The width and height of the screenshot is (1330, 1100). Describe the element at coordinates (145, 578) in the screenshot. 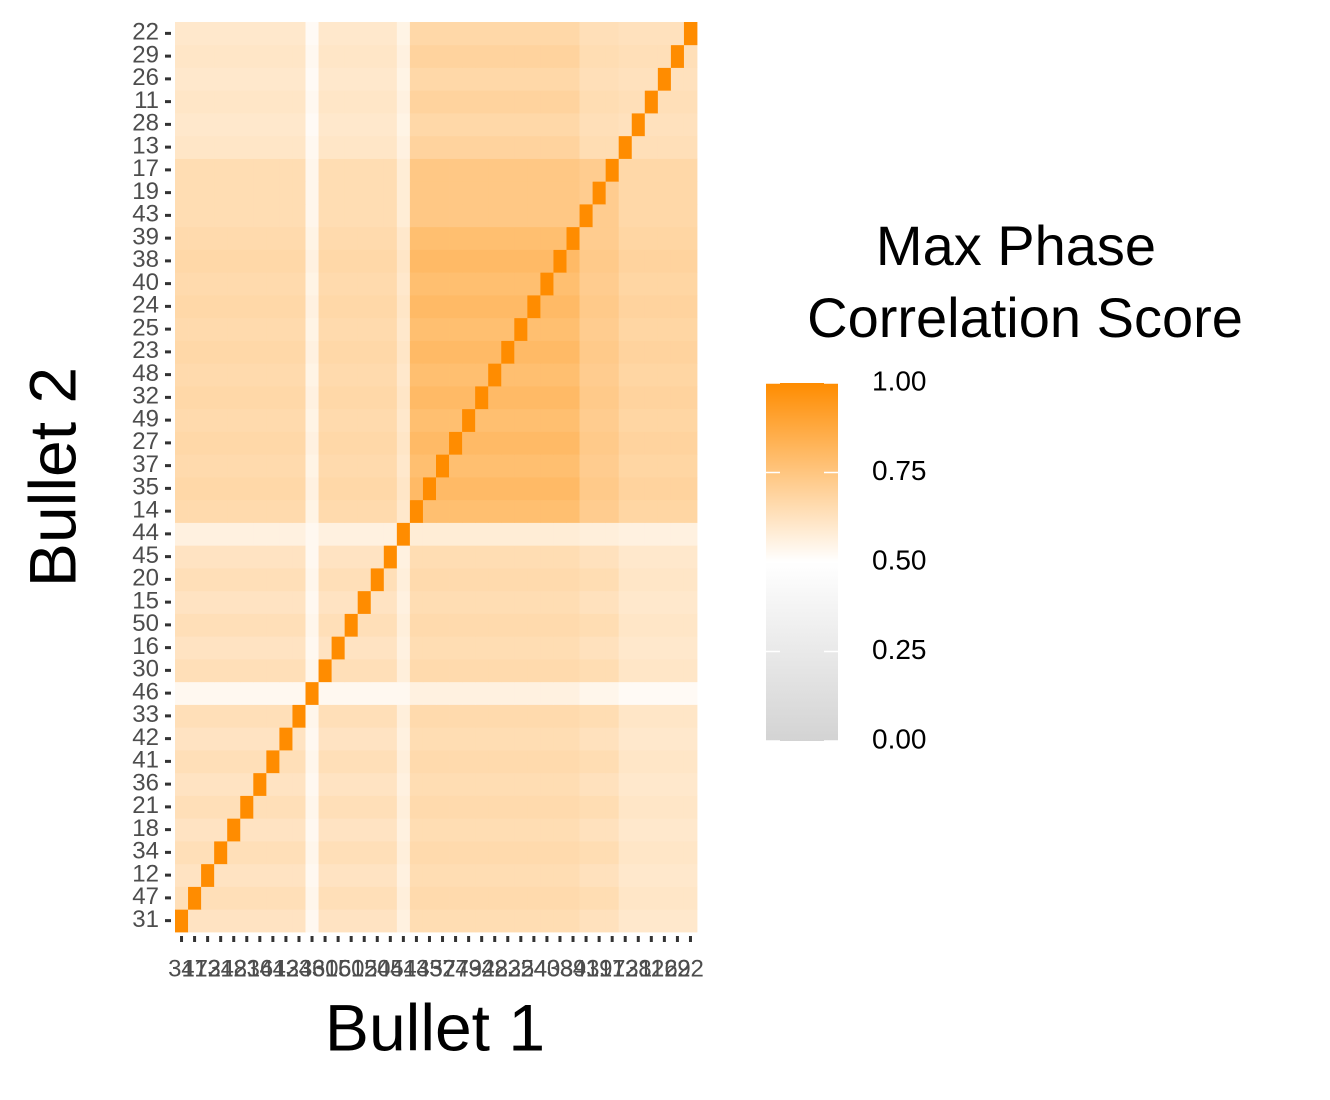

I see `y-tick-label: 20` at that location.